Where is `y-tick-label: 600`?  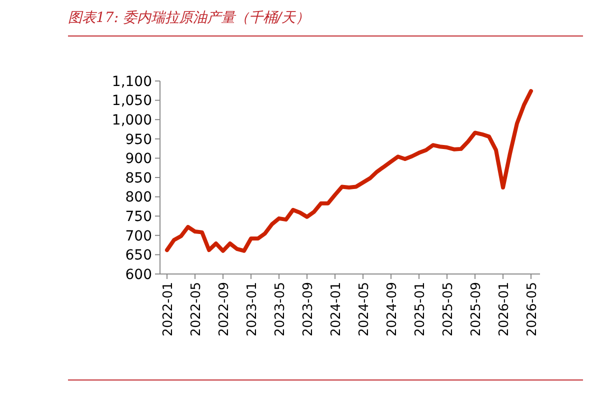 y-tick-label: 600 is located at coordinates (138, 274).